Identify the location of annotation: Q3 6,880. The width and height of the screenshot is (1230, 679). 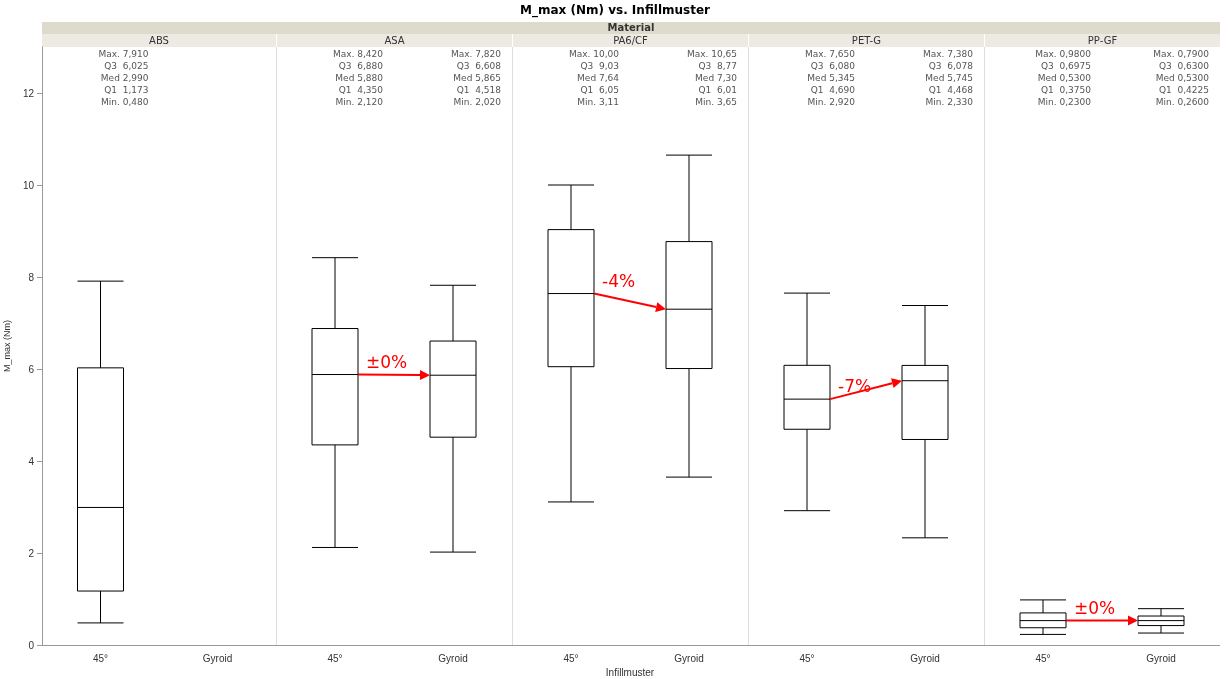
(361, 65).